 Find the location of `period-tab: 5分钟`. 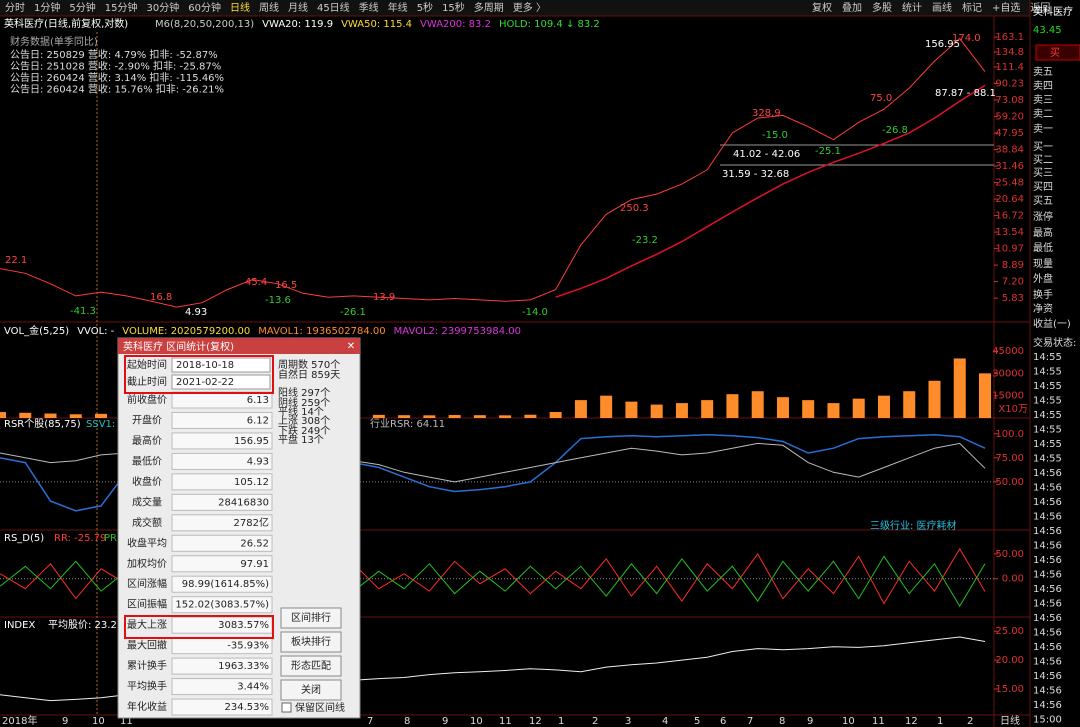

period-tab: 5分钟 is located at coordinates (82, 7).